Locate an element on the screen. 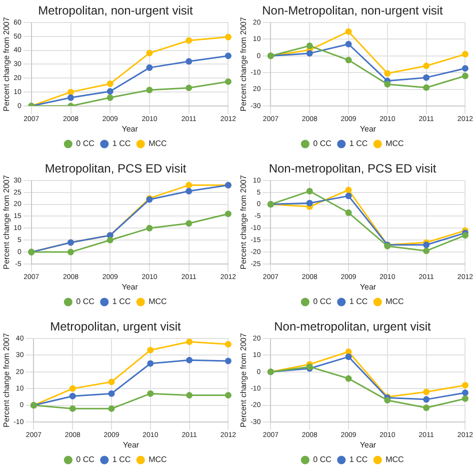 This screenshot has width=474, height=474. chart-title: Metropolitan, urgent visit is located at coordinates (116, 327).